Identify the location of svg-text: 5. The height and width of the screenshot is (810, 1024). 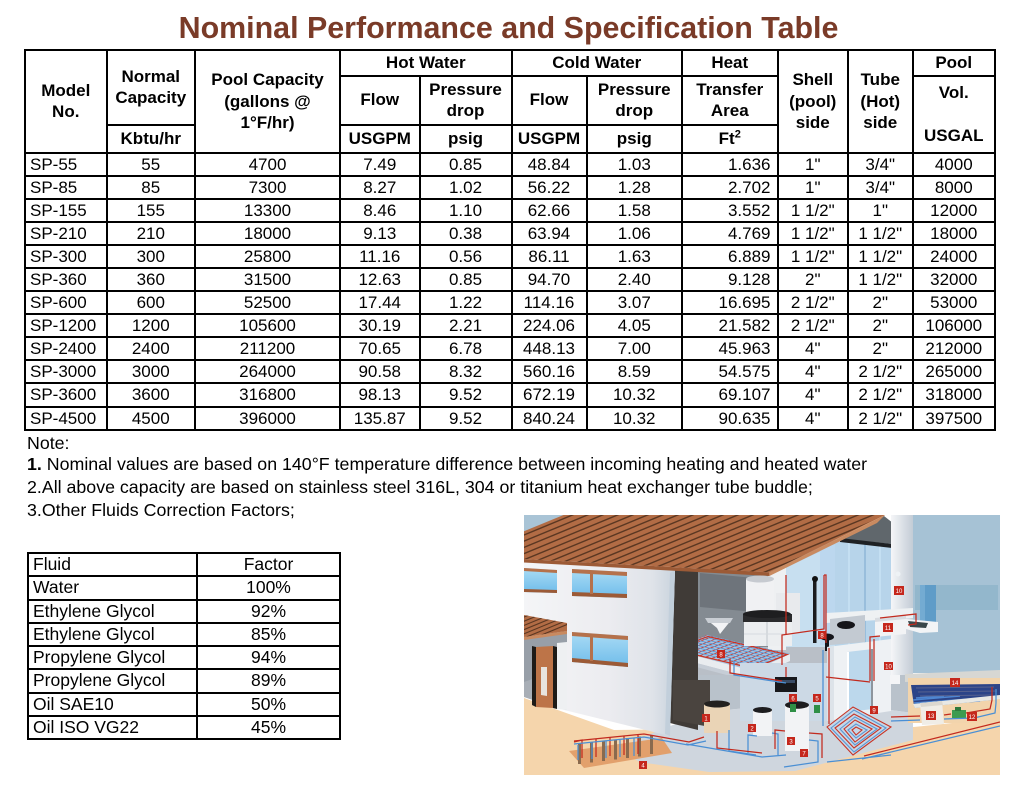
(817, 699).